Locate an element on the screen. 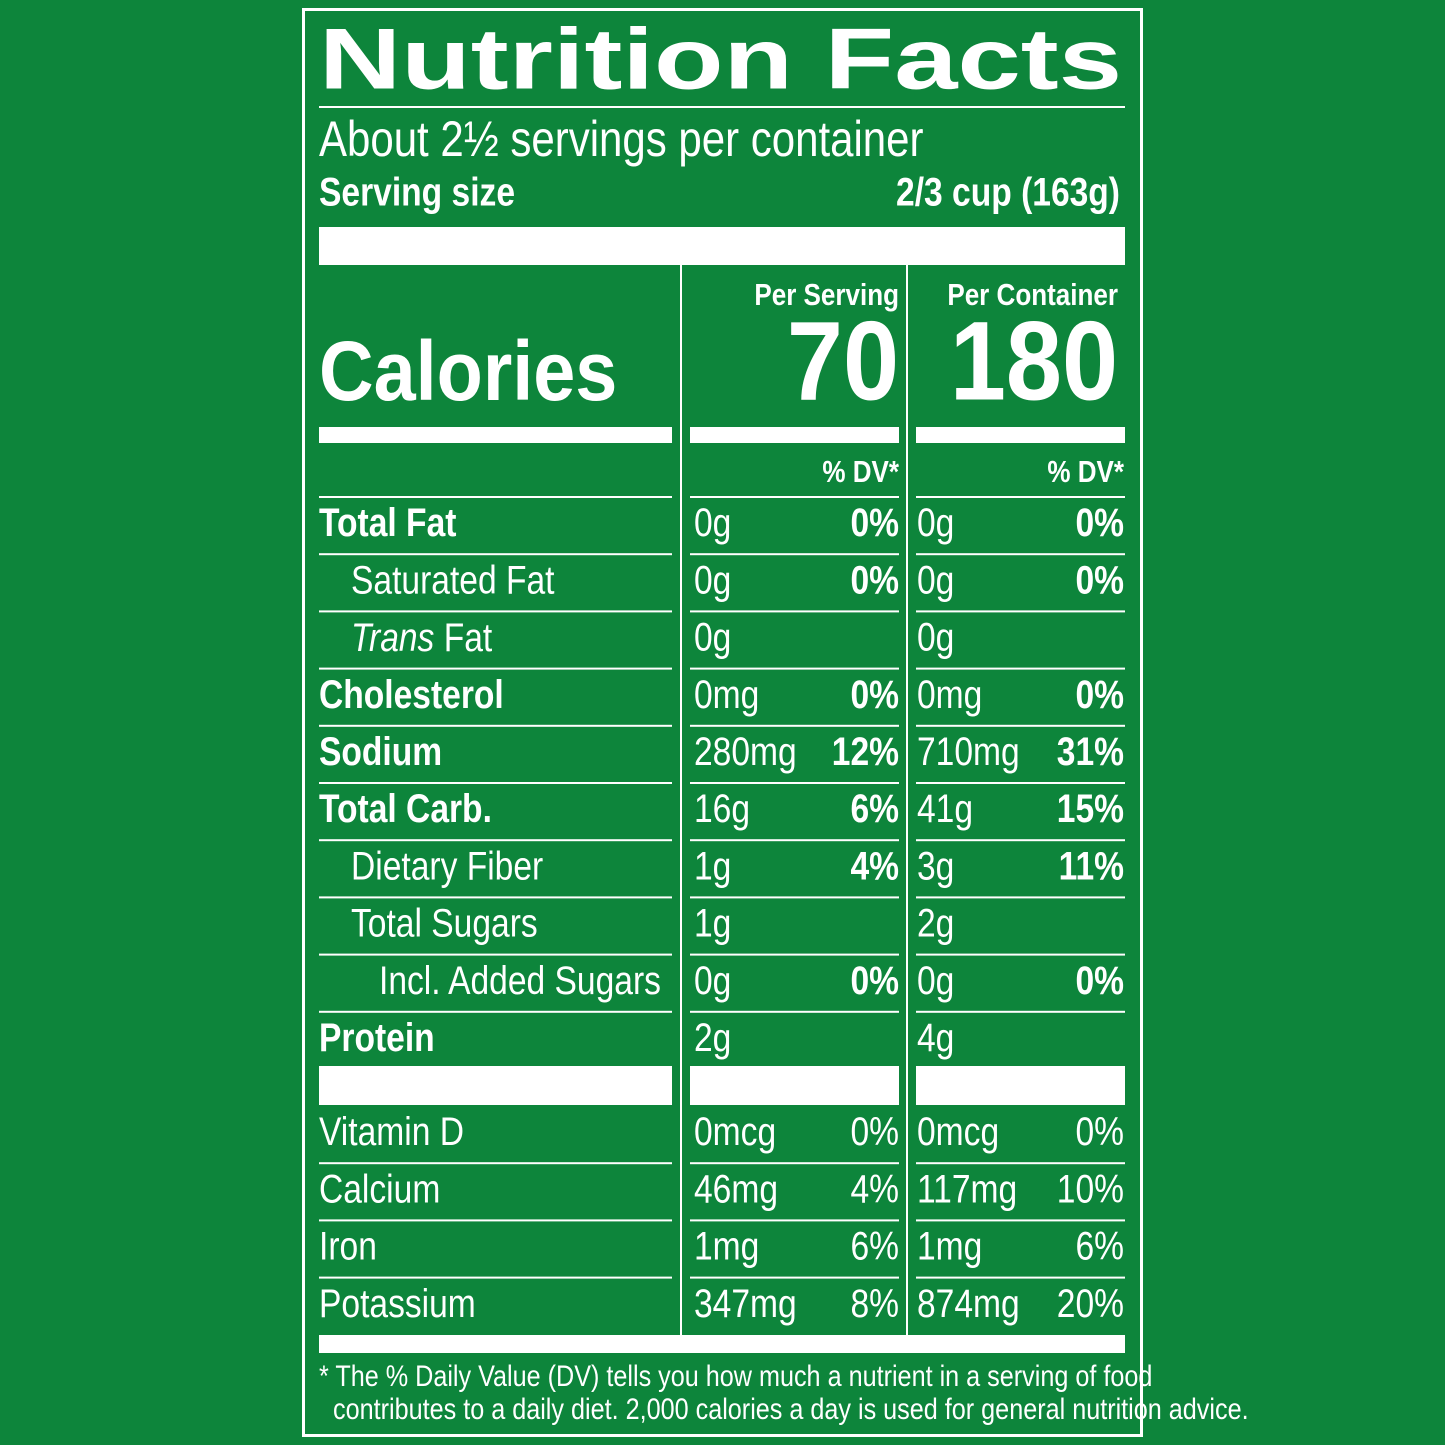 This screenshot has width=1445, height=1445. nutrient-name: Total Carb. is located at coordinates (405, 808).